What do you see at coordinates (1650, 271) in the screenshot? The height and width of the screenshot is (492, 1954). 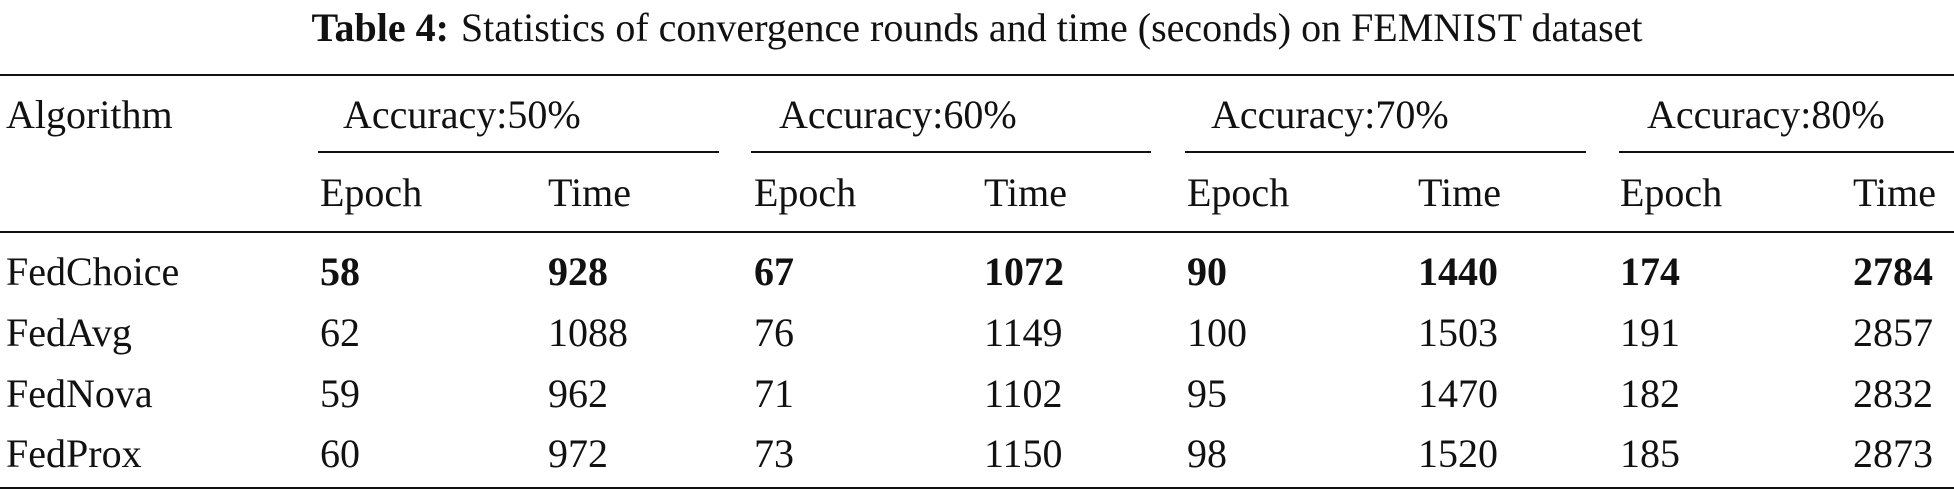 I see `cell: 174` at bounding box center [1650, 271].